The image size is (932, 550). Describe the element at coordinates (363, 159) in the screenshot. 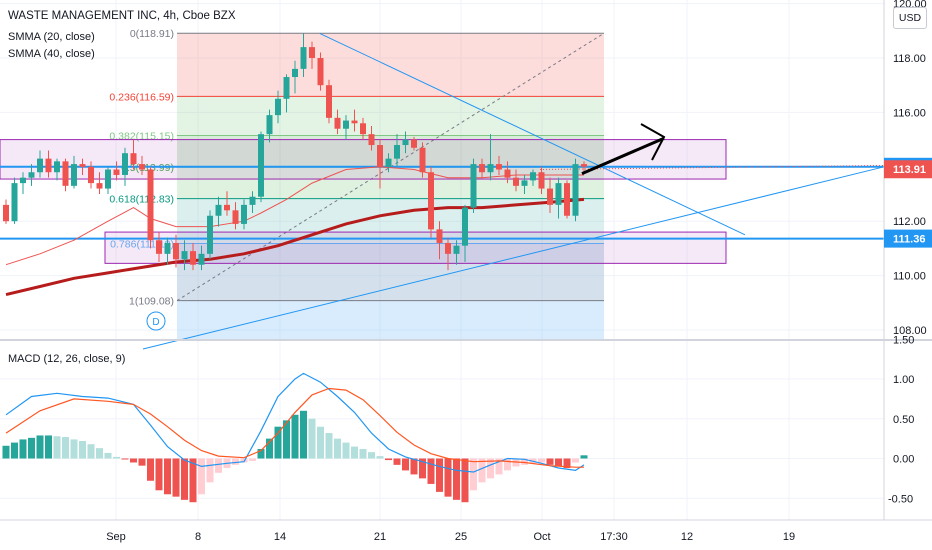

I see `resistance-box` at that location.